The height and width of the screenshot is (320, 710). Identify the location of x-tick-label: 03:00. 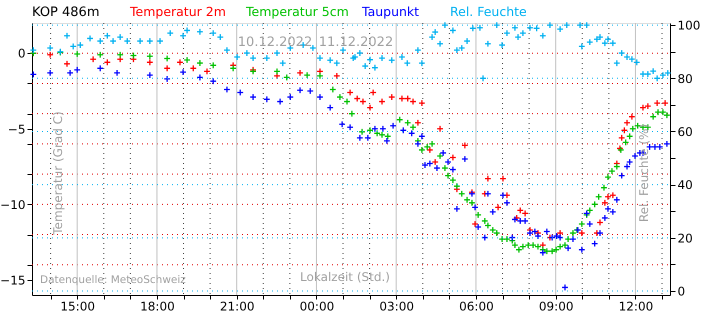
(396, 307).